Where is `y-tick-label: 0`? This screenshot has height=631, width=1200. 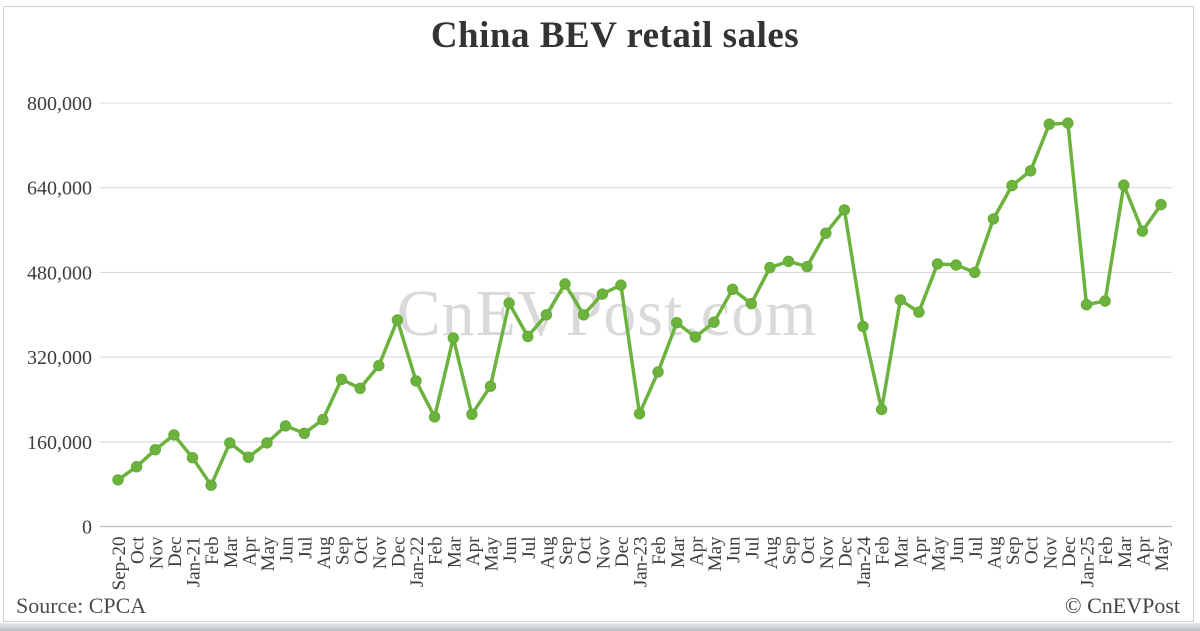 y-tick-label: 0 is located at coordinates (87, 528).